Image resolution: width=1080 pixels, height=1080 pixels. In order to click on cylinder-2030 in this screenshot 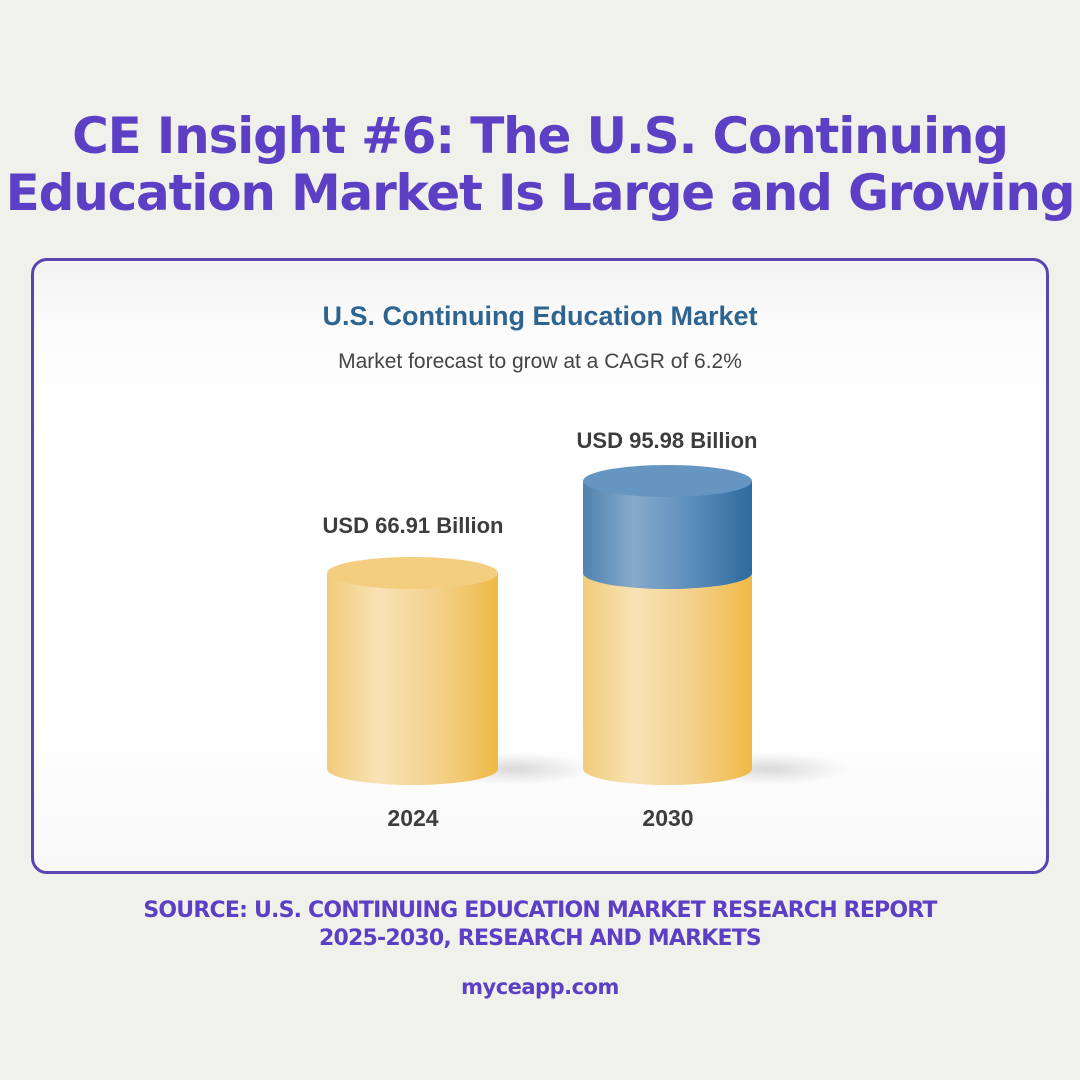, I will do `click(667, 625)`.